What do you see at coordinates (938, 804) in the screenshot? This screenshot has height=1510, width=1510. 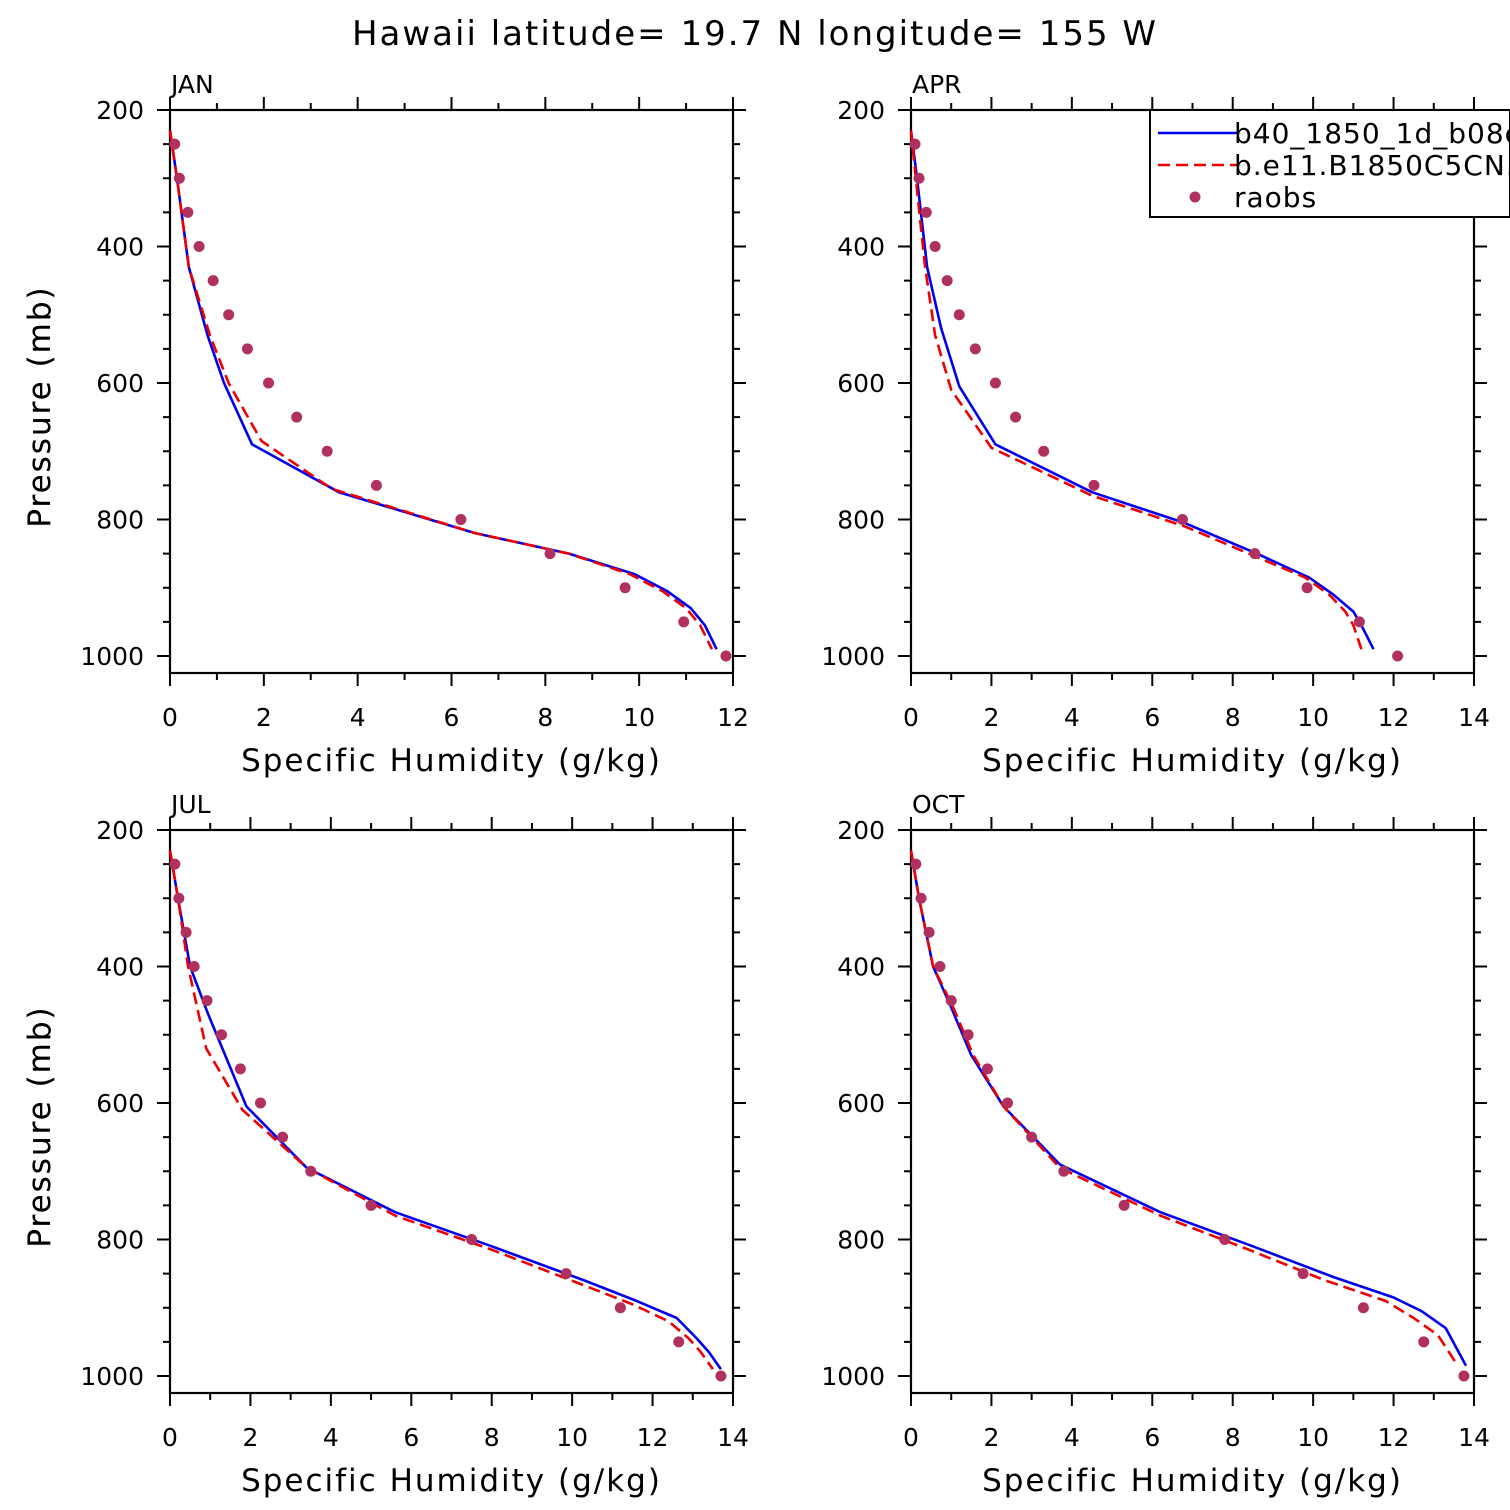 I see `panel-label: OCT` at bounding box center [938, 804].